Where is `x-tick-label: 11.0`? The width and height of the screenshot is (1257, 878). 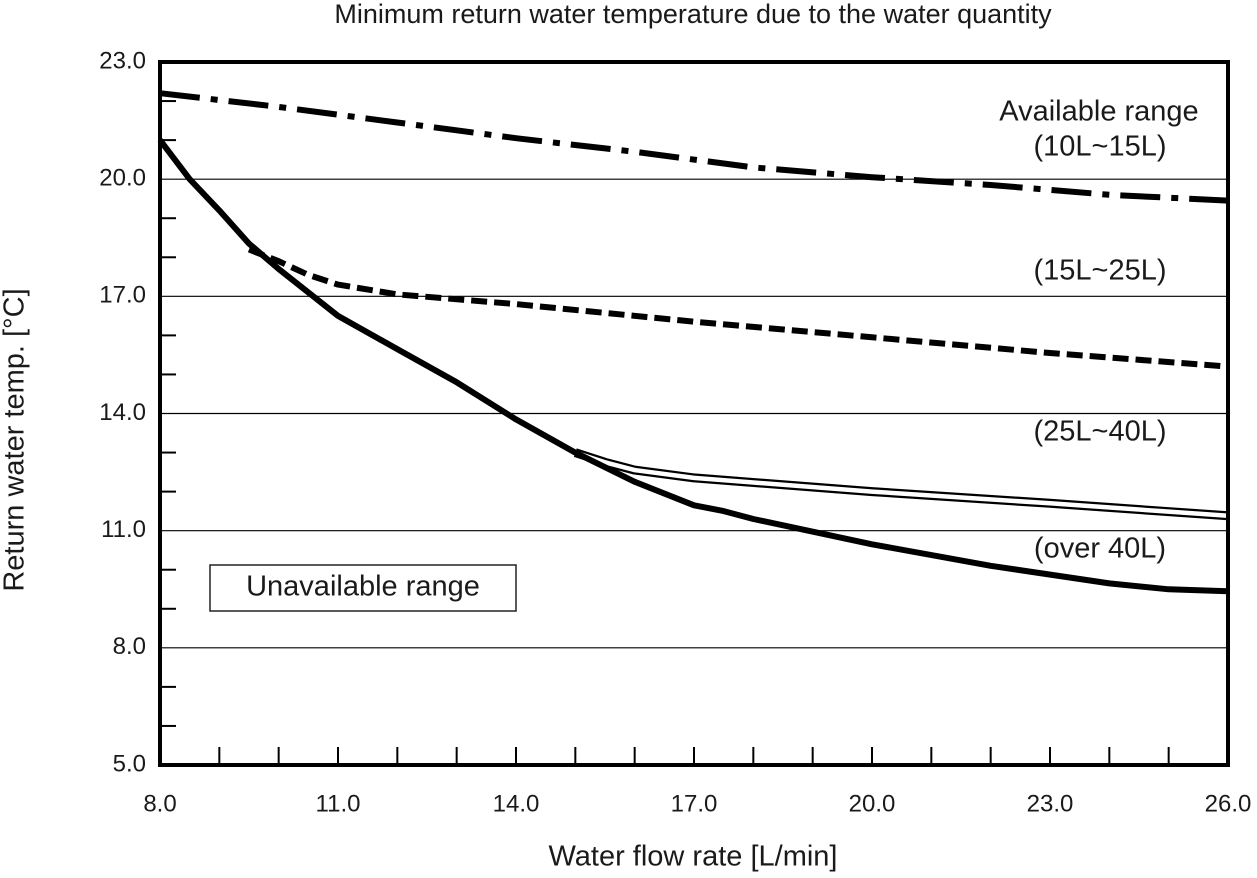 x-tick-label: 11.0 is located at coordinates (338, 803).